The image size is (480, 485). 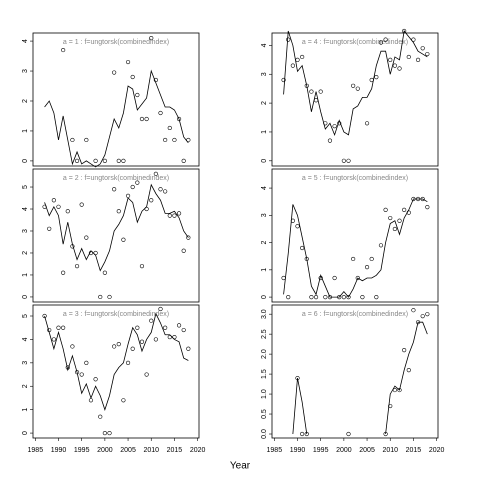 What do you see at coordinates (298, 450) in the screenshot?
I see `x-tick-label: 1990` at bounding box center [298, 450].